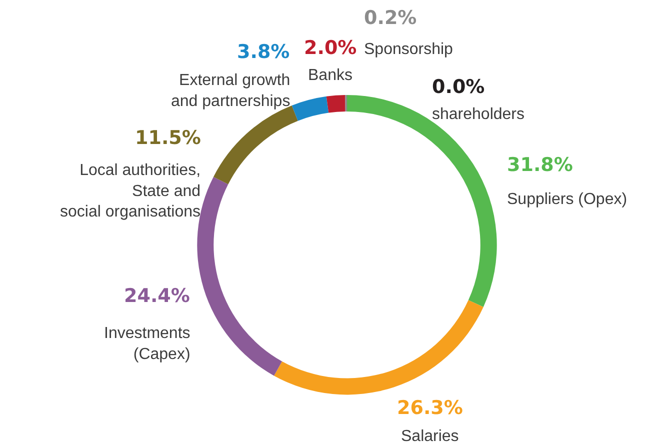 The image size is (648, 446). What do you see at coordinates (130, 191) in the screenshot?
I see `slice-label: Local authorities, State and social organisations` at bounding box center [130, 191].